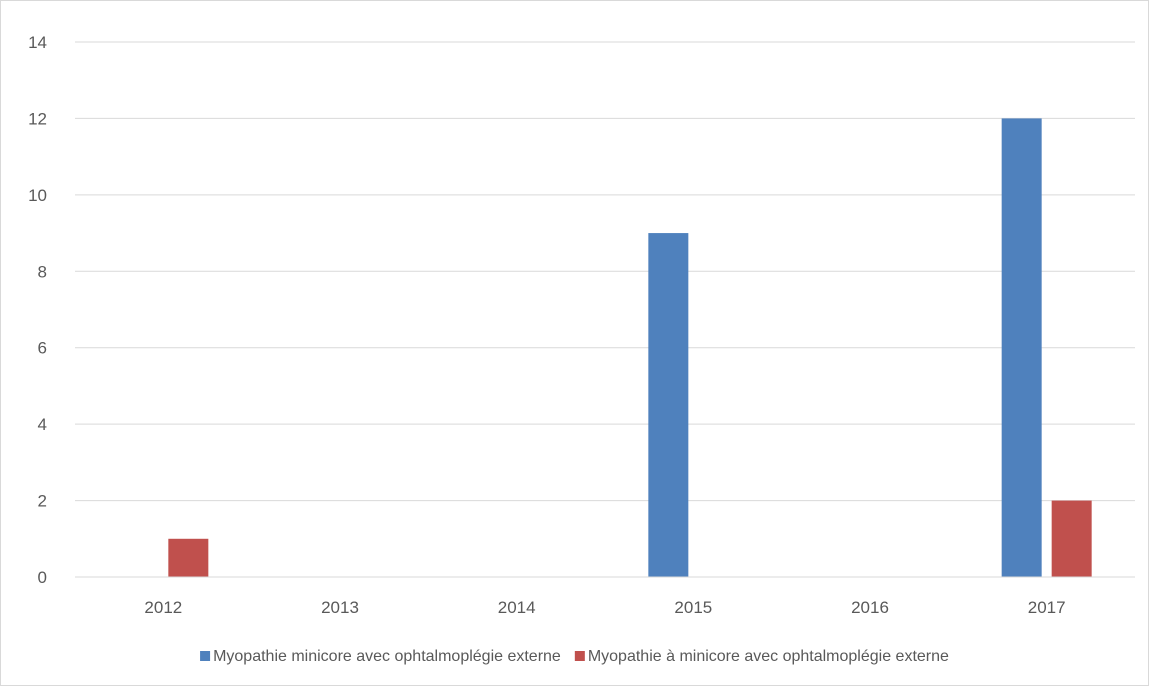  I want to click on y-axis-tick-labels: 0 2 4 6 8 10 12 14, so click(37, 310).